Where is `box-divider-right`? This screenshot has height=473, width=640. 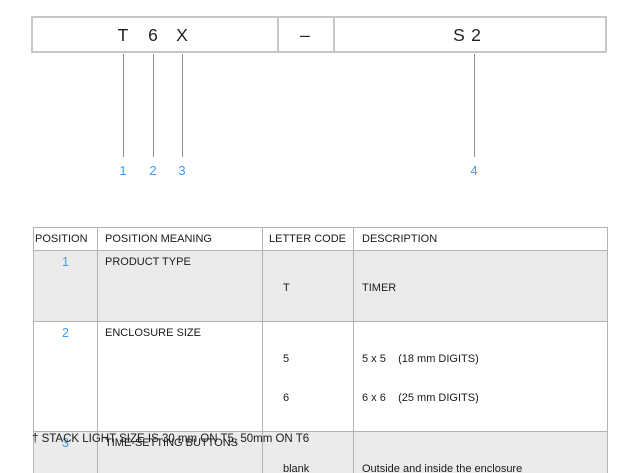
box-divider-right is located at coordinates (334, 34).